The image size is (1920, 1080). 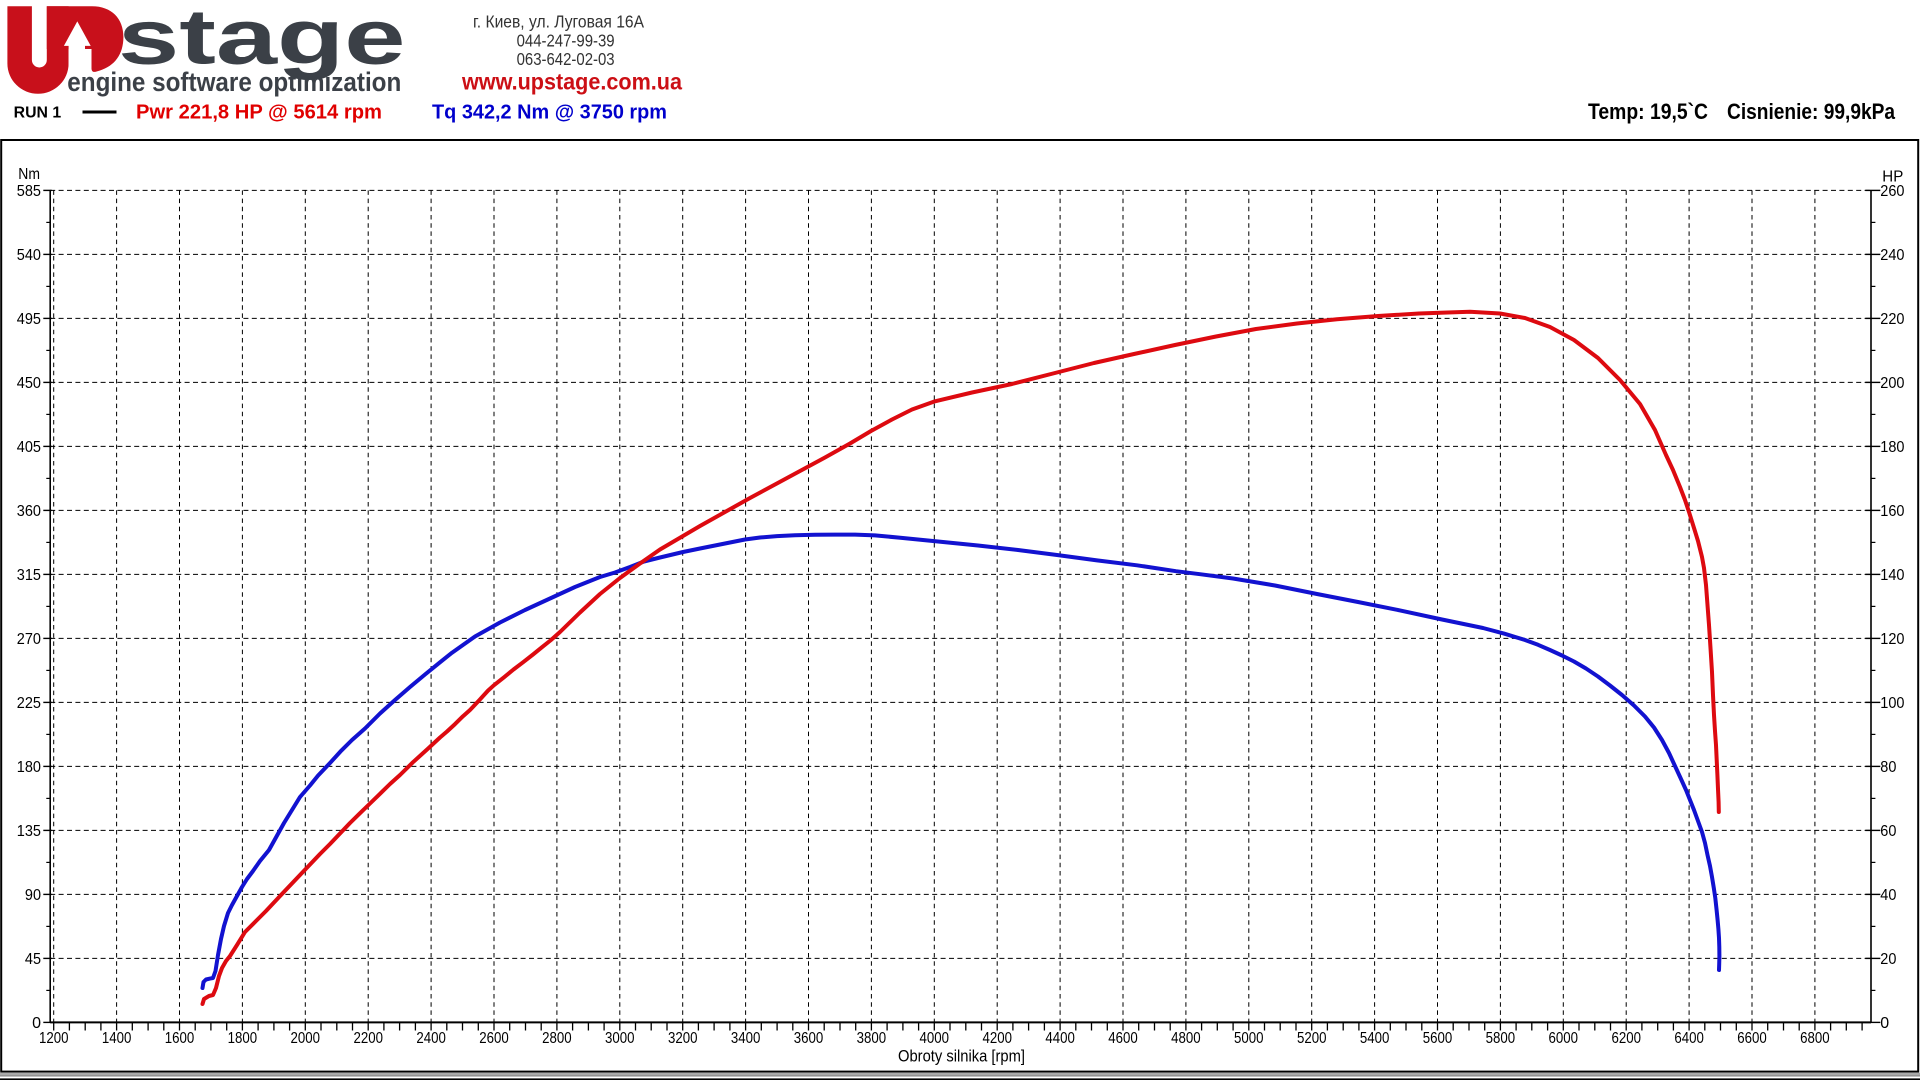 I want to click on svg-text: 1800, so click(x=243, y=1038).